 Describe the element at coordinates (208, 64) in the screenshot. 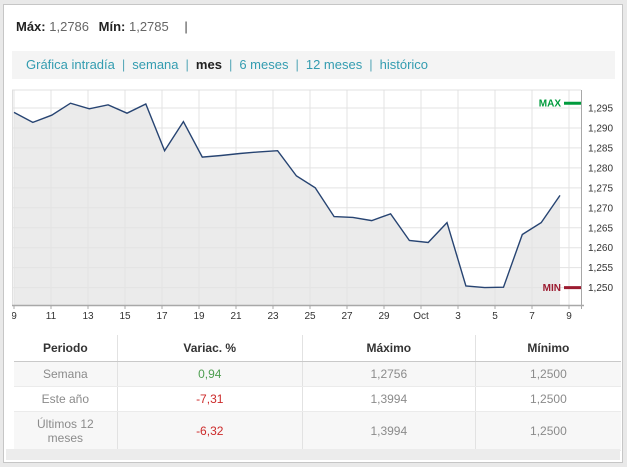

I see `tab-mes: mes` at that location.